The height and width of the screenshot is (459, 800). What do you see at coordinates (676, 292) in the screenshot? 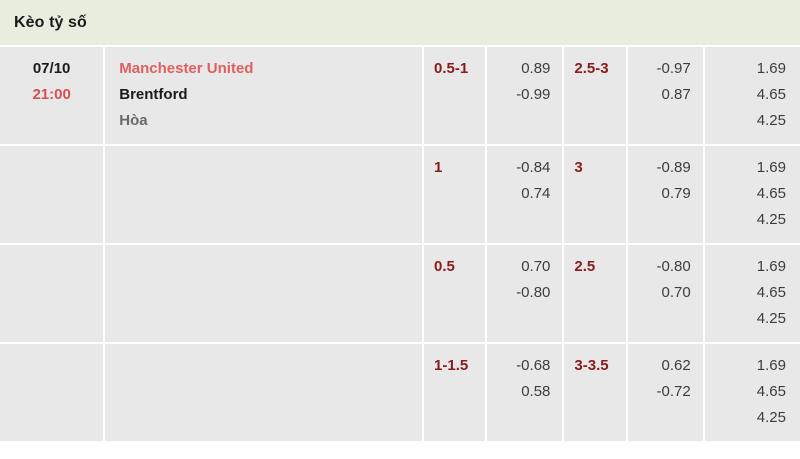
I see `odds-2-under: 0.70` at bounding box center [676, 292].